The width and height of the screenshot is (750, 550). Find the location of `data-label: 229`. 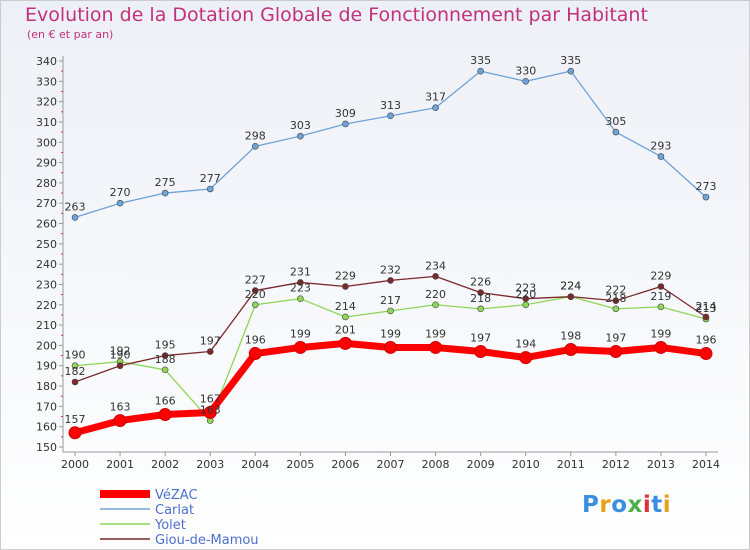

data-label: 229 is located at coordinates (660, 276).